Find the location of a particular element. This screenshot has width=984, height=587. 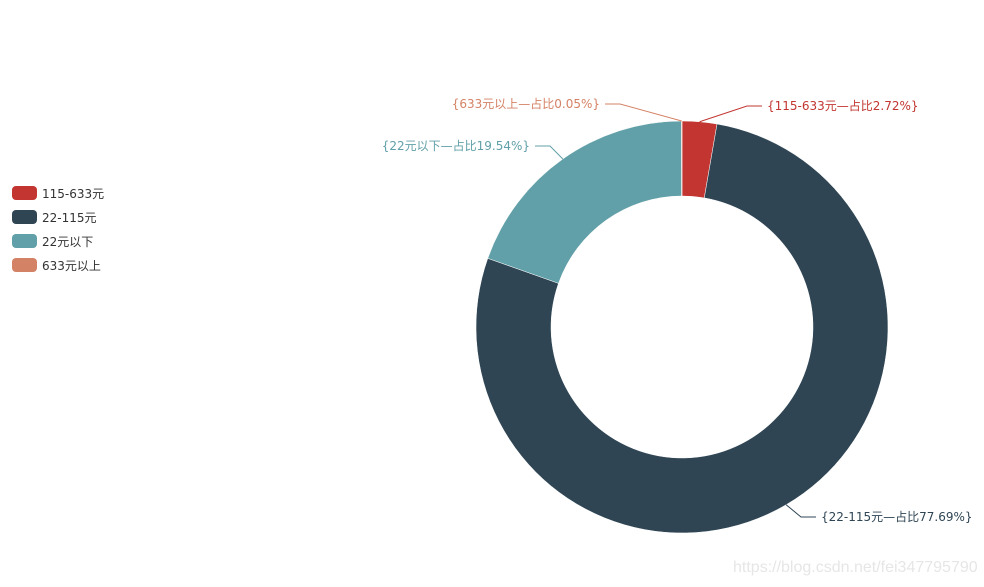

slice-label: {115-633元—占比2.72%} is located at coordinates (843, 105).